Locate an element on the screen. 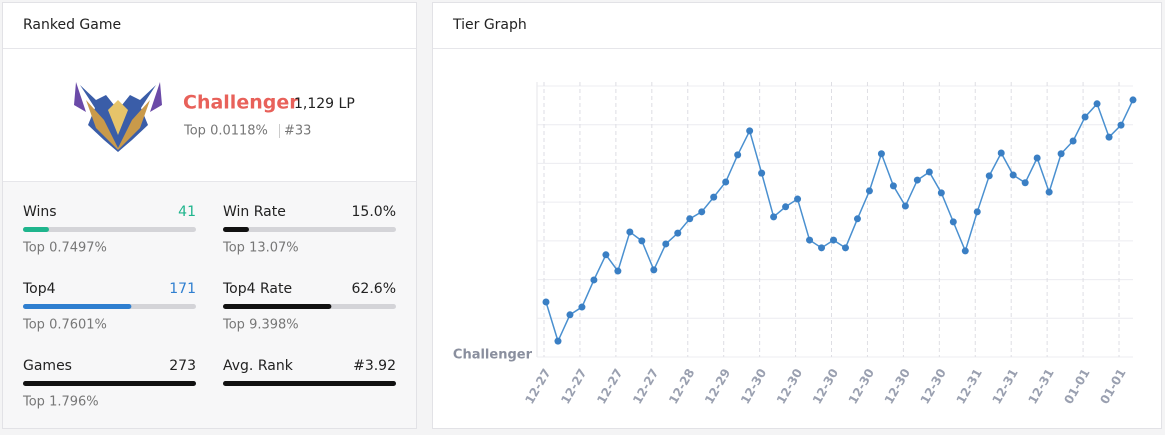  stat-label: Avg. Rank is located at coordinates (258, 366).